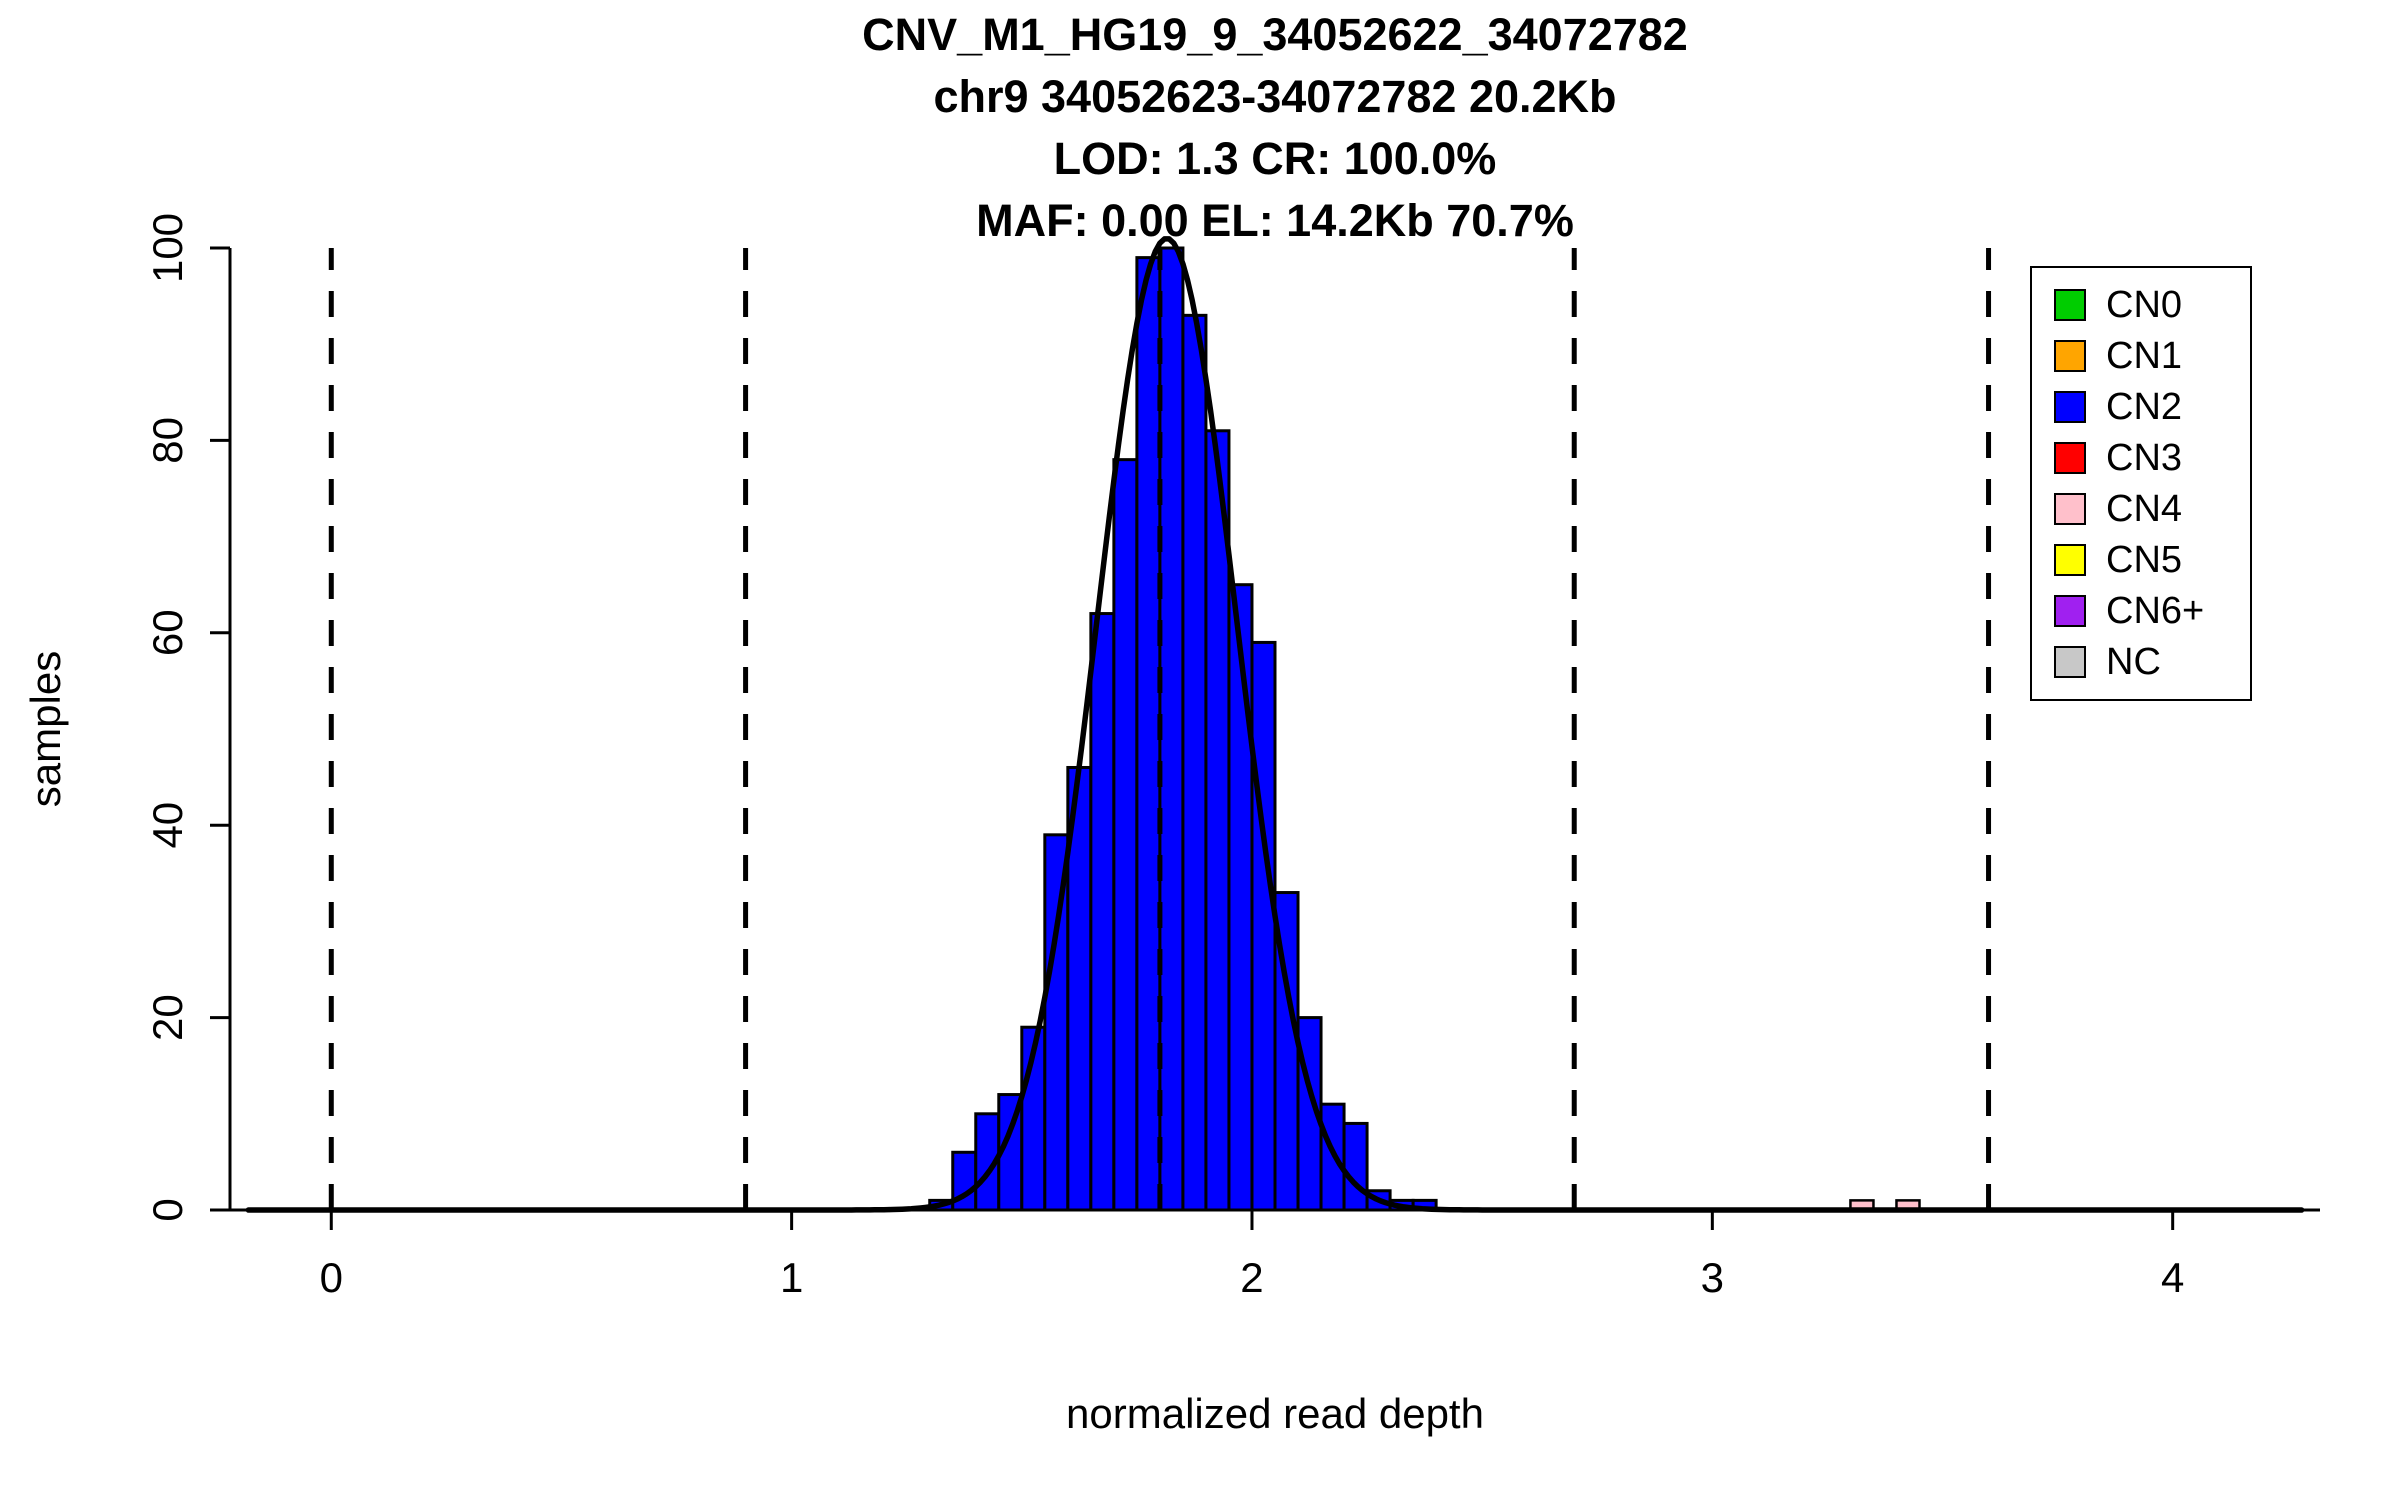 This screenshot has height=1500, width=2400. I want to click on y-tick-label: 80, so click(167, 440).